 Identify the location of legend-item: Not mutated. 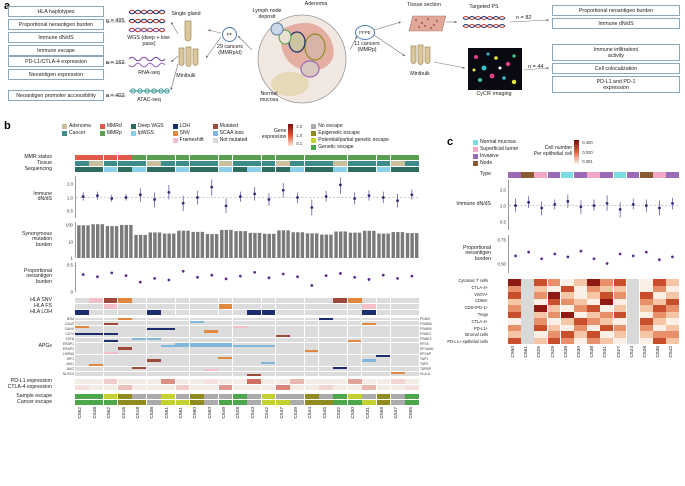
(229, 140).